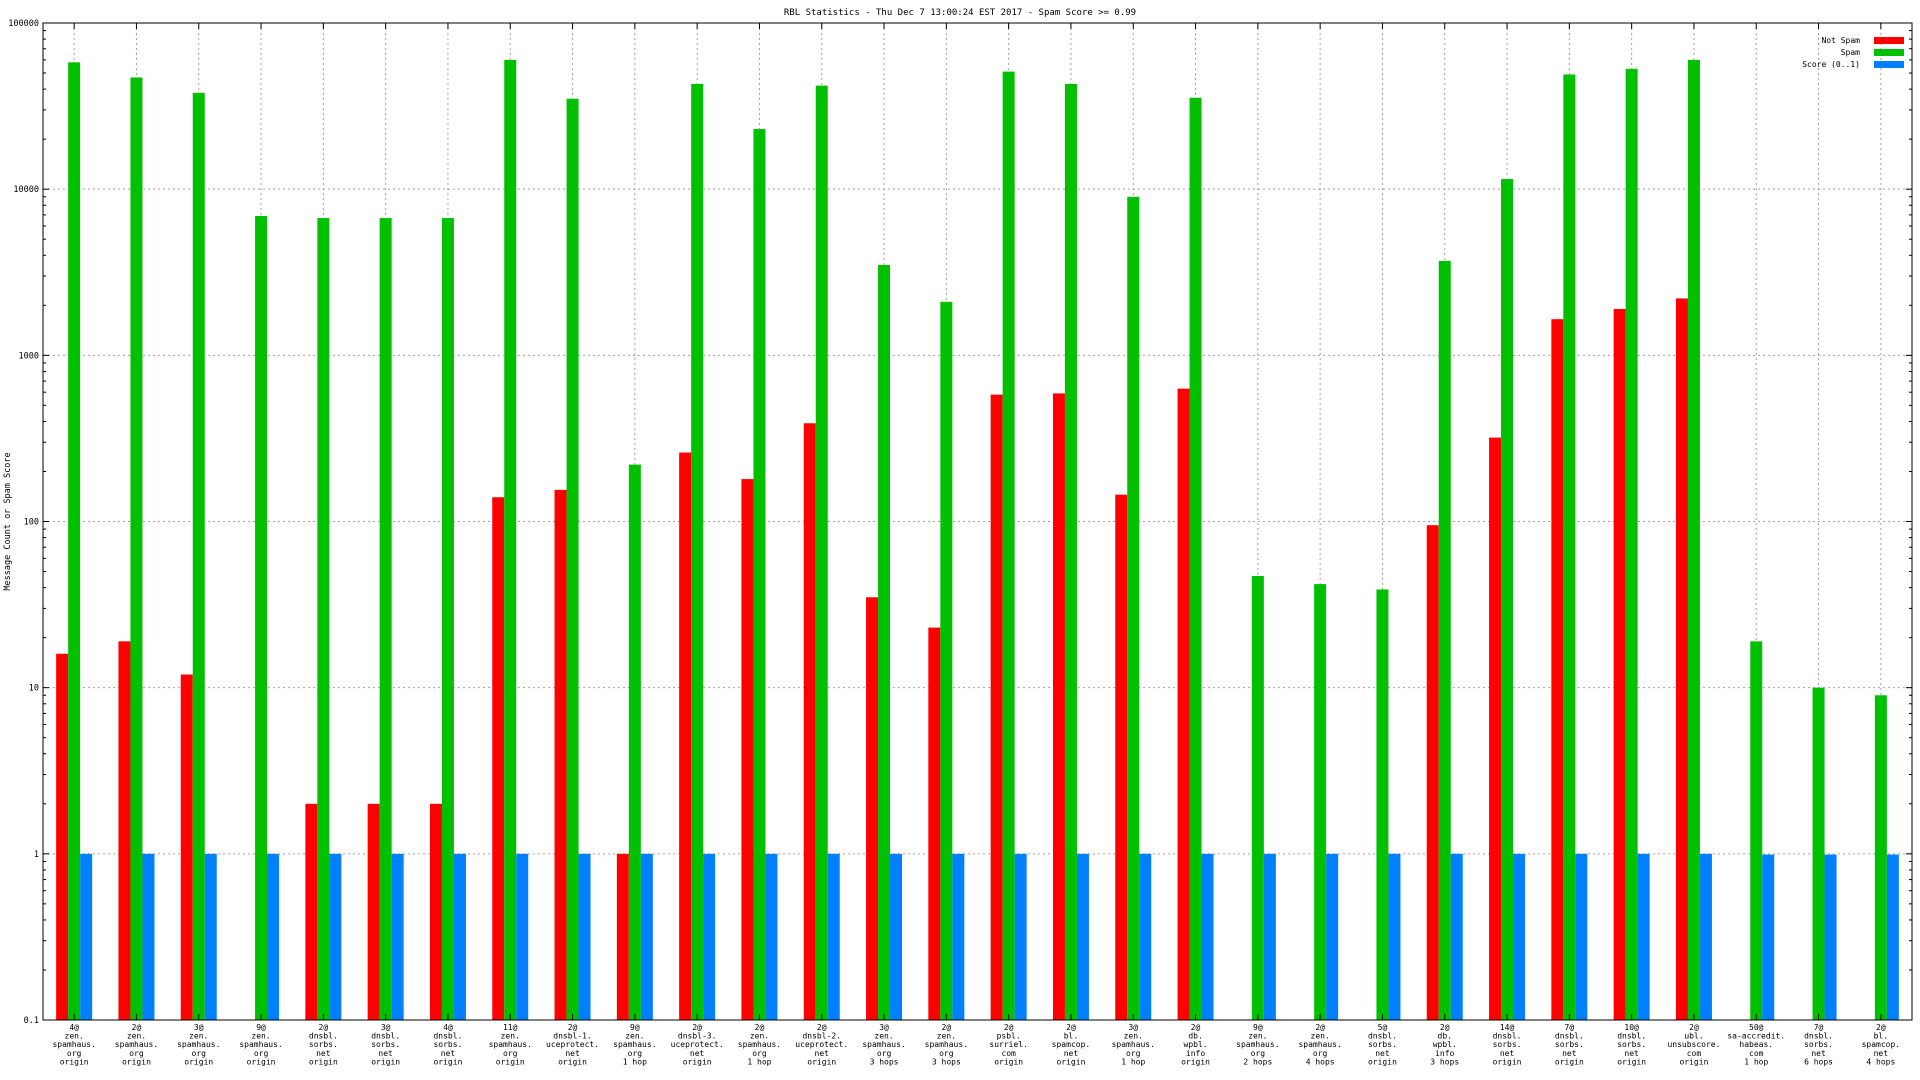 Image resolution: width=1920 pixels, height=1080 pixels. Describe the element at coordinates (23, 24) in the screenshot. I see `y-tick-label: 100000` at that location.